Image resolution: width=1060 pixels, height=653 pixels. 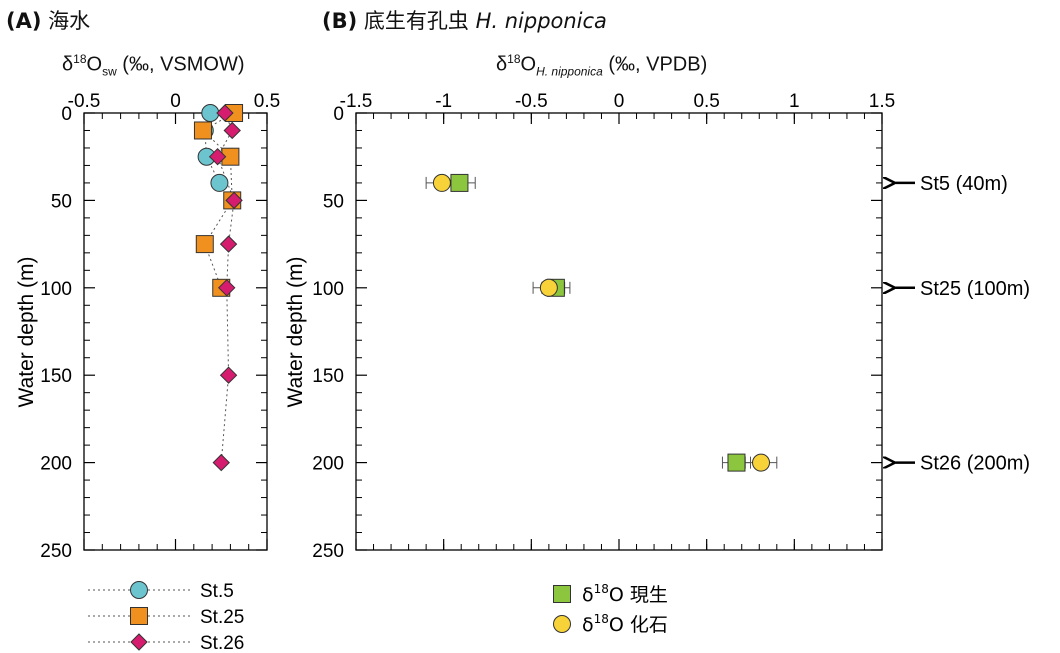 I want to click on panel-b-title-species: H. nipponica, so click(x=541, y=21).